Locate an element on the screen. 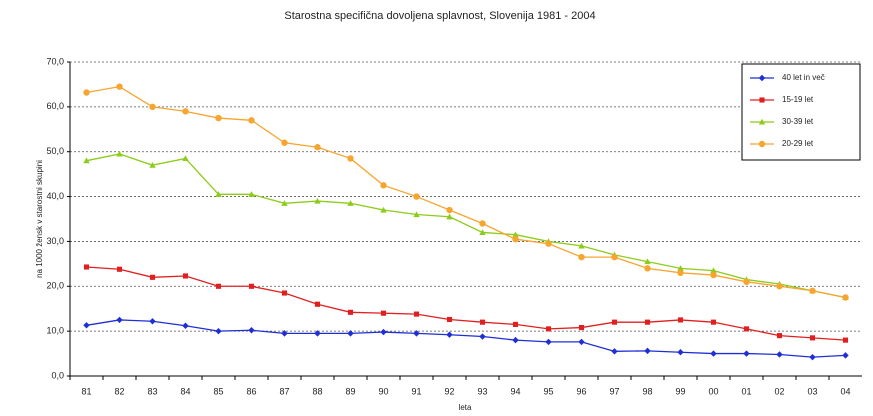 Image resolution: width=873 pixels, height=416 pixels. x-tick-label: 03 is located at coordinates (812, 391).